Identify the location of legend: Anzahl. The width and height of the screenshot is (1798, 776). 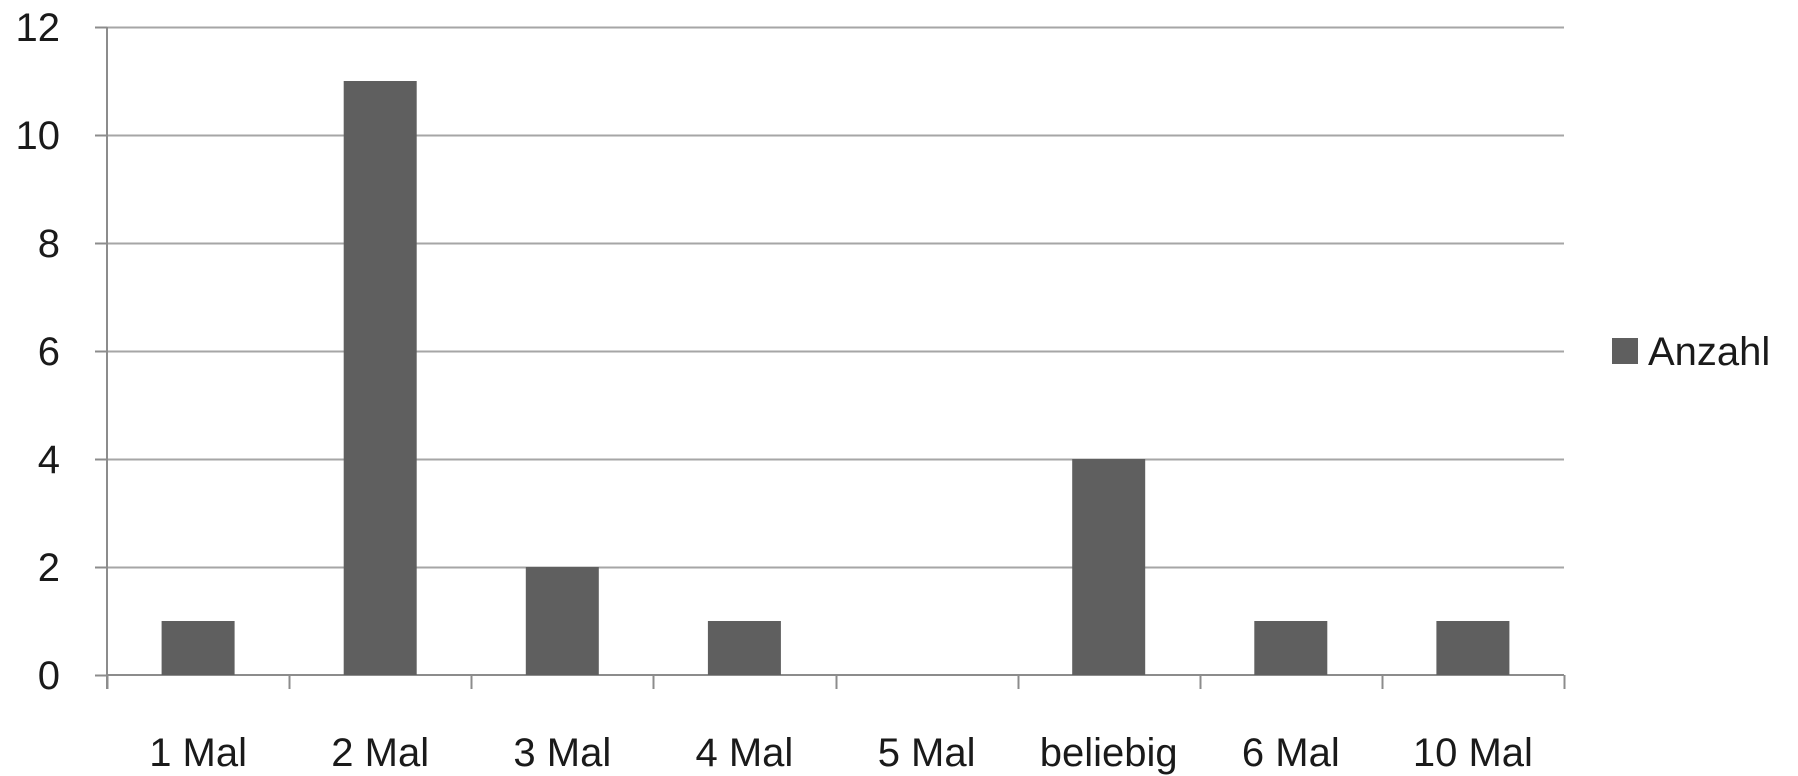
(1691, 352).